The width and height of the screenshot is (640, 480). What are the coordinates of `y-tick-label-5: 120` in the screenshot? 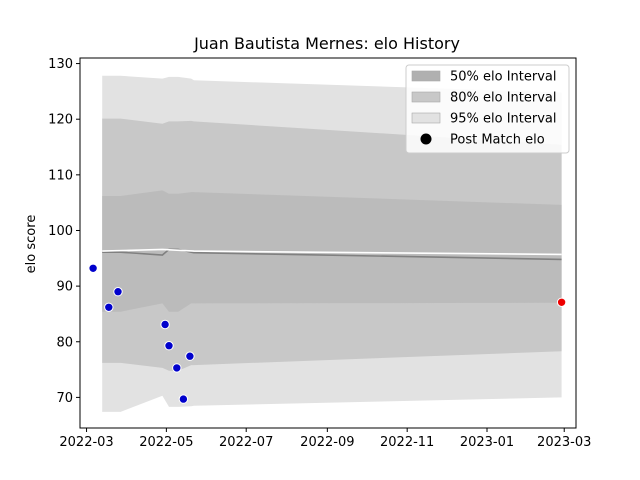 It's located at (60, 120).